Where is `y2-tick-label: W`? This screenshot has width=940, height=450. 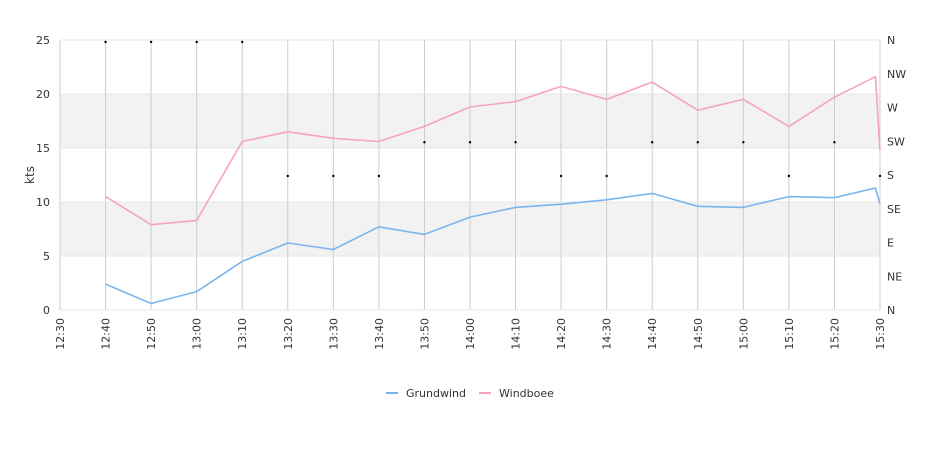 y2-tick-label: W is located at coordinates (892, 108).